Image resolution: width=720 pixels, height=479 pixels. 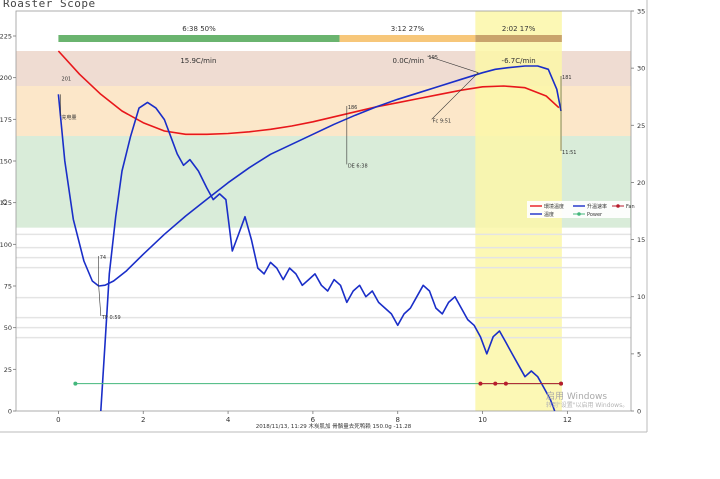 What do you see at coordinates (6, 37) in the screenshot?
I see `y-tick-label-9: 225` at bounding box center [6, 37].